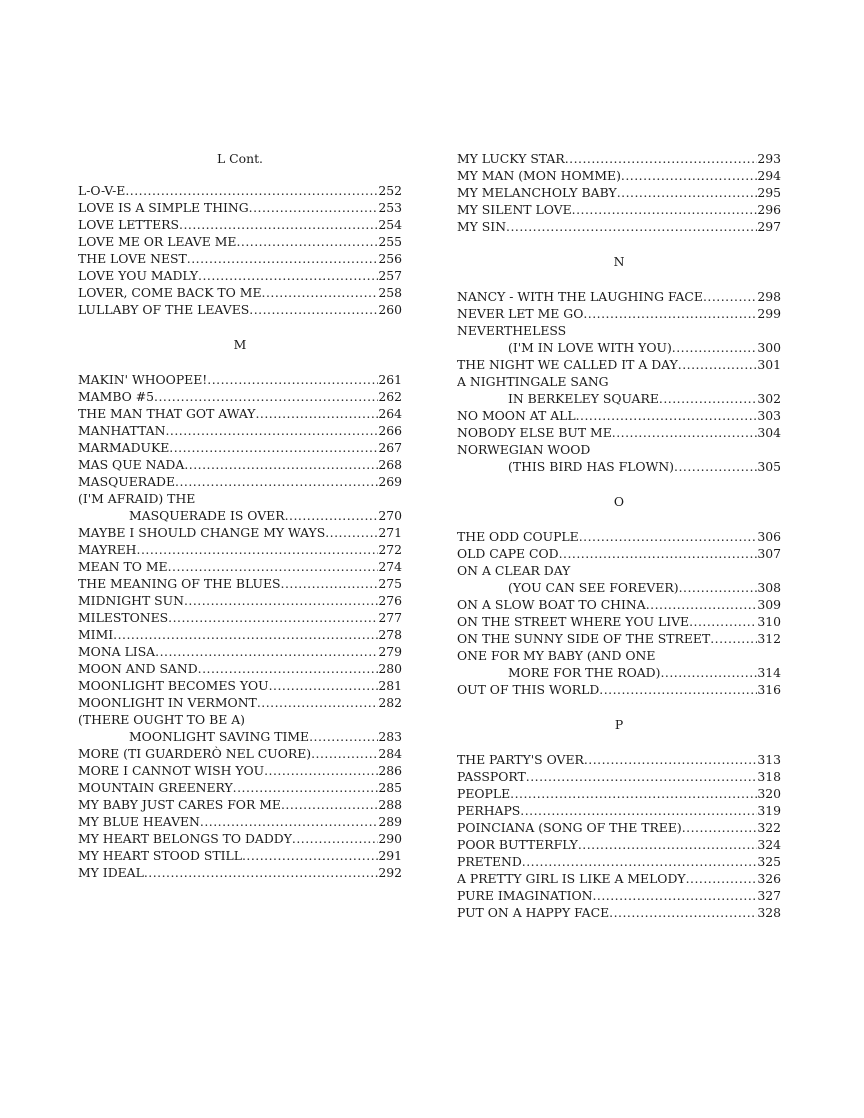 The height and width of the screenshot is (1118, 864). Describe the element at coordinates (240, 309) in the screenshot. I see `index-entry: LULLABY OF THE LEAVES 260` at that location.